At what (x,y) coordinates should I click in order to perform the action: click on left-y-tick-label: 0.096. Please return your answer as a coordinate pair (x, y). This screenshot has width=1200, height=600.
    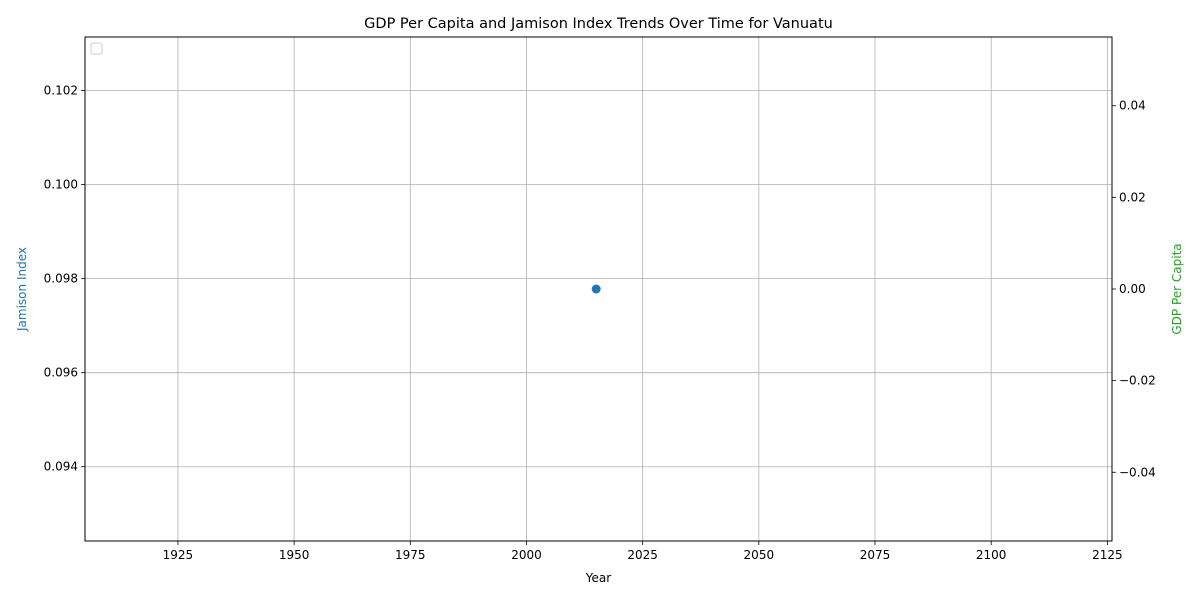
    Looking at the image, I should click on (61, 373).